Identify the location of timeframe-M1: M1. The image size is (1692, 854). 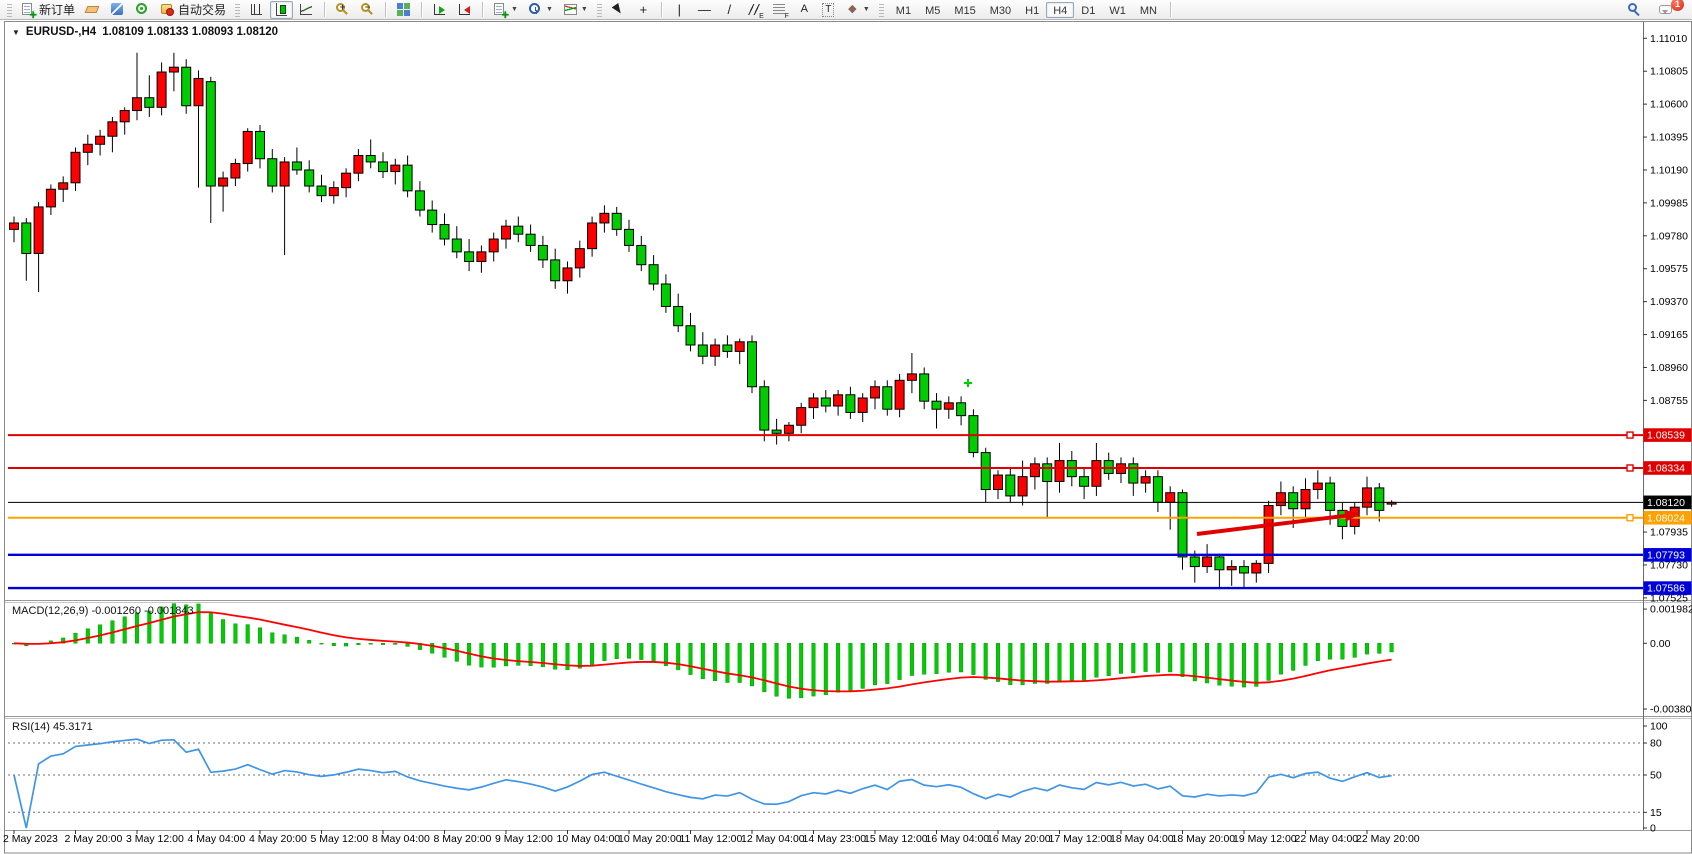
(903, 10).